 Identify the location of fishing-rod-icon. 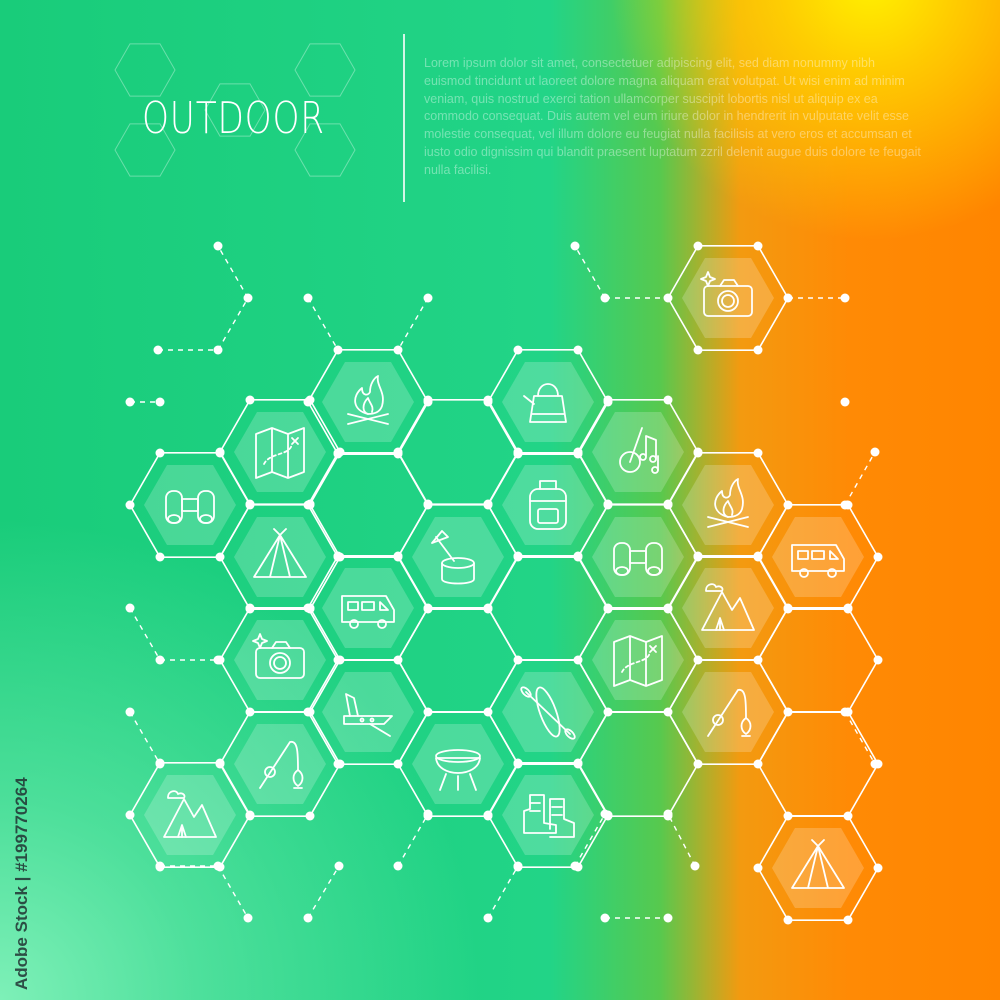
(281, 765).